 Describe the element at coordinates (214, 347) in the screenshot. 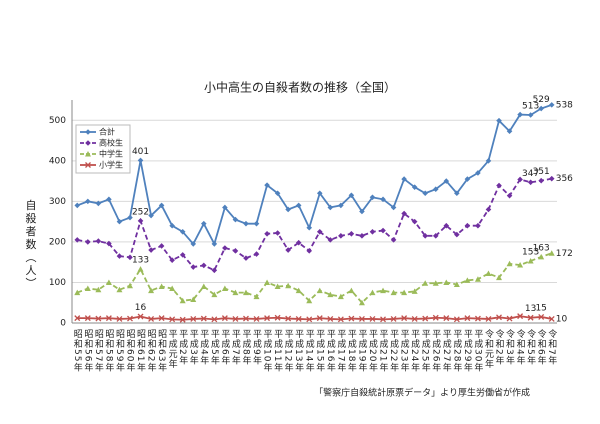

I see `x-tick-label: 平成5年` at that location.